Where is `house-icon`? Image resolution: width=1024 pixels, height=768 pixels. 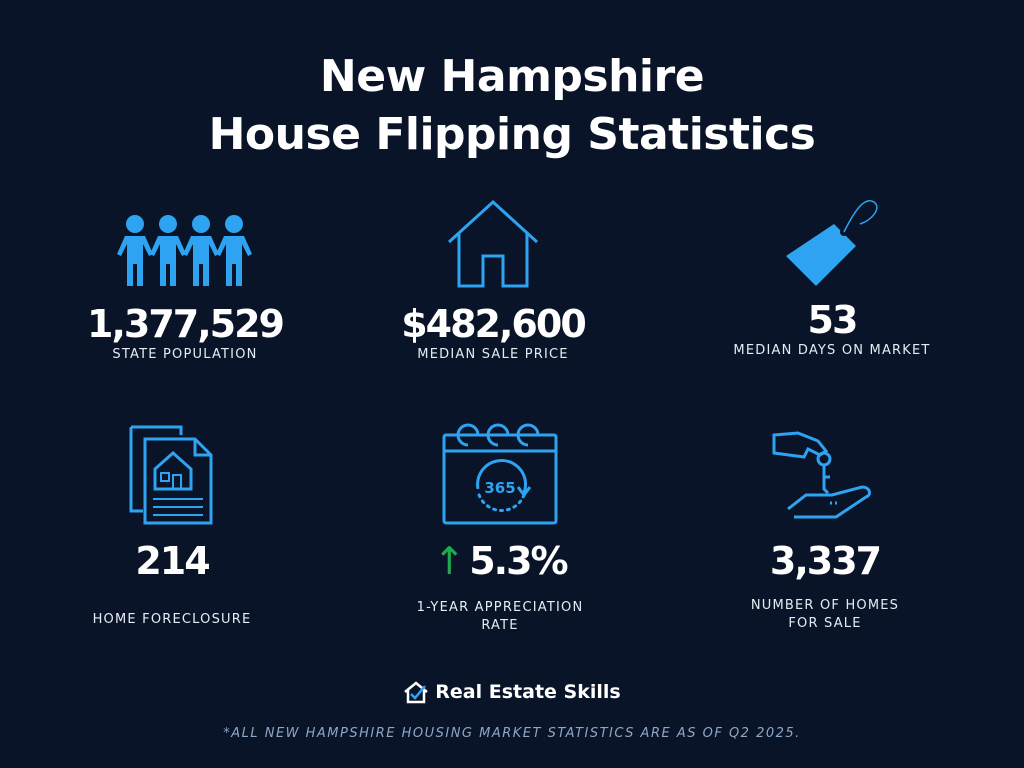
house-icon is located at coordinates (493, 240).